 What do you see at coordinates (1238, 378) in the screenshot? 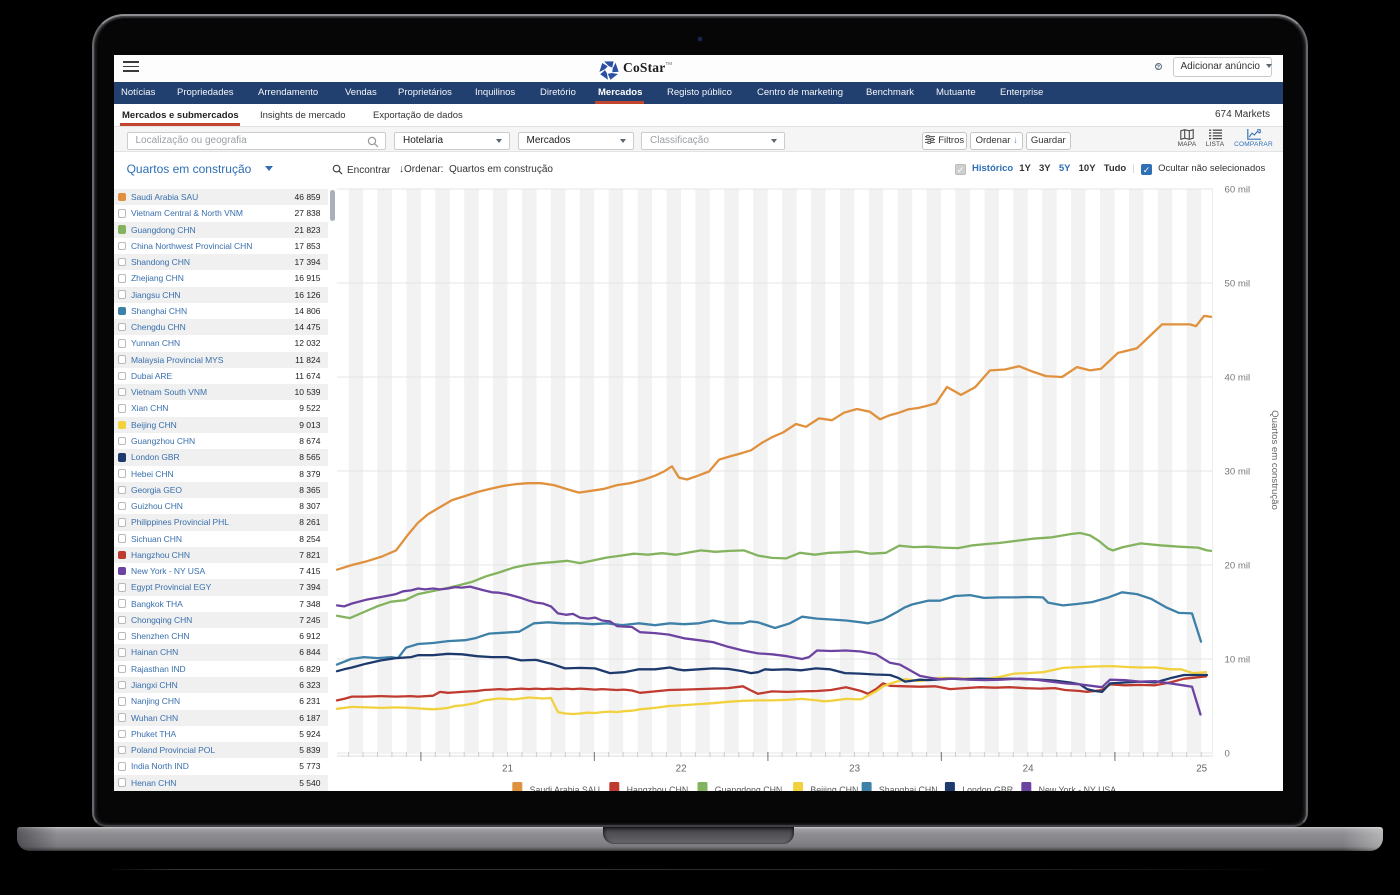
I see `svg-text: 40 mil` at bounding box center [1238, 378].